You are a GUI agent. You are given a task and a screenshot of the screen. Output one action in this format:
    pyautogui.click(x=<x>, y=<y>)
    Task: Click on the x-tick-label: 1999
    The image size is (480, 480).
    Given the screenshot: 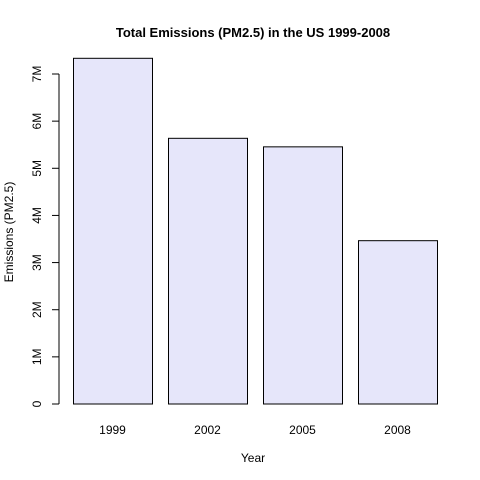 What is the action you would take?
    pyautogui.click(x=112, y=430)
    